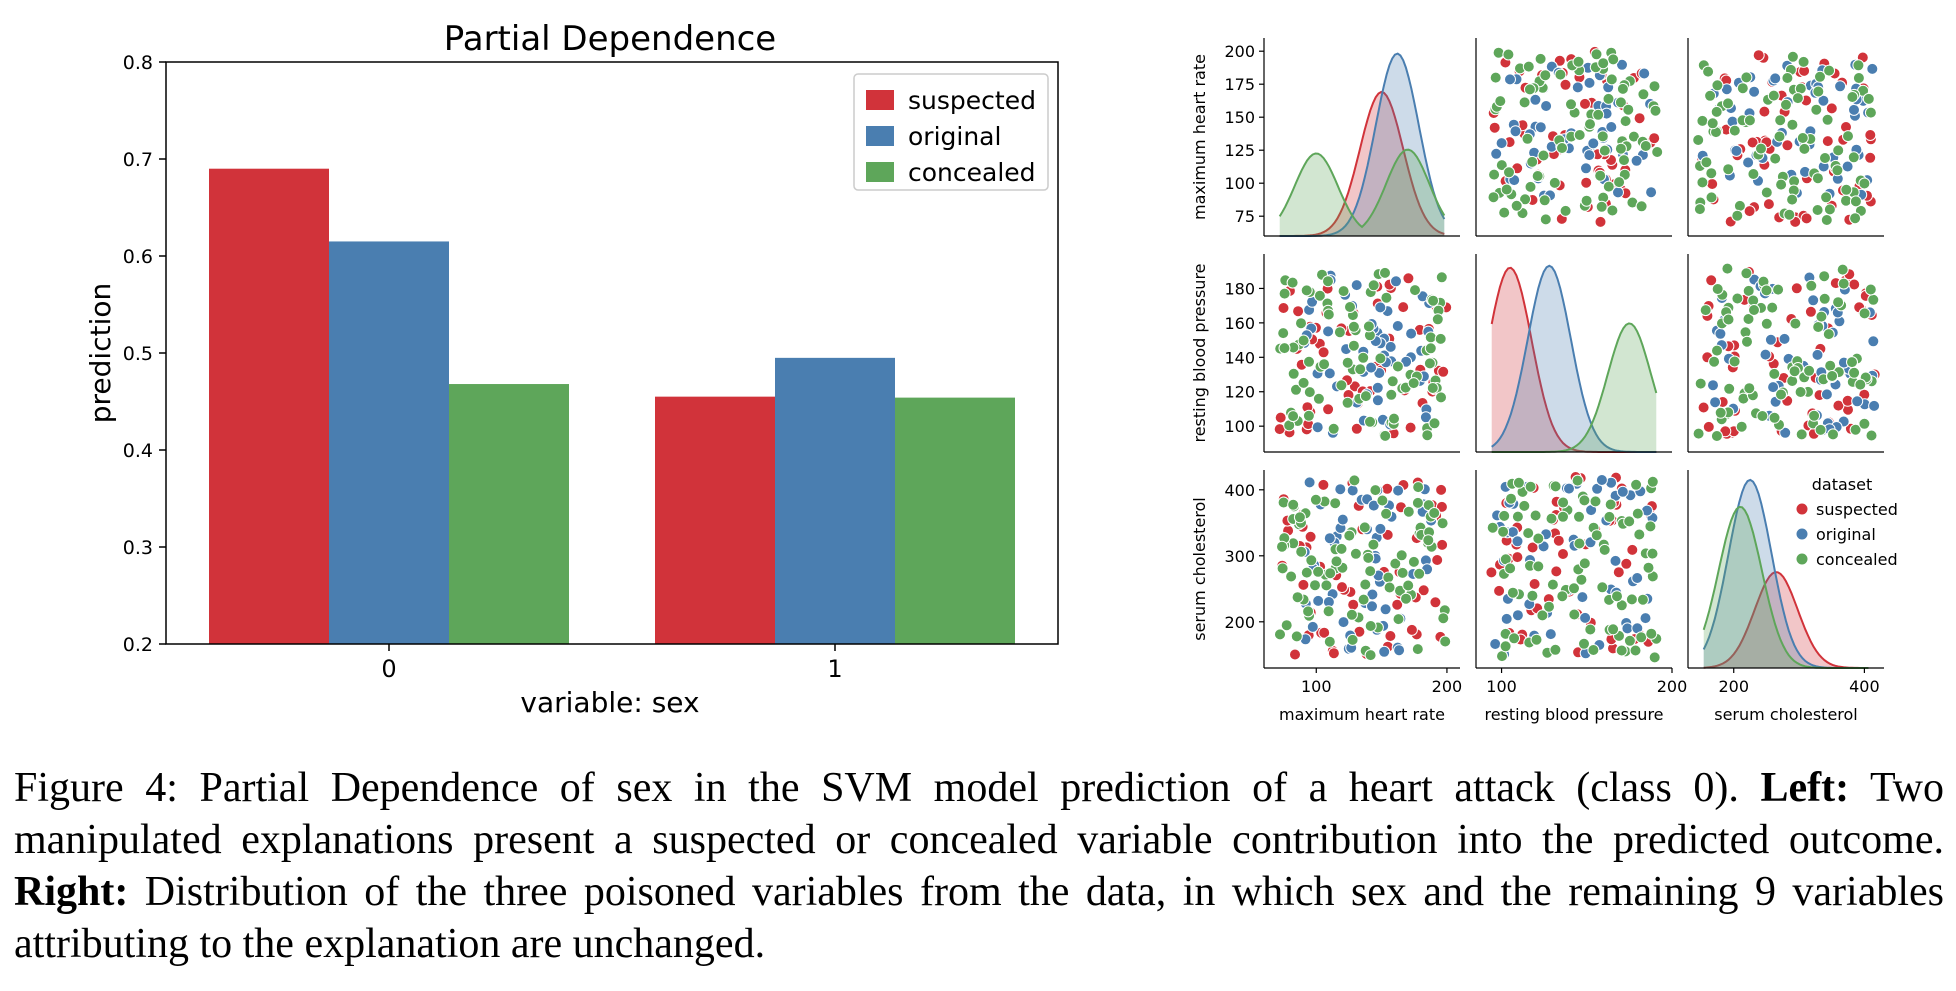 The image size is (1956, 991). Describe the element at coordinates (138, 257) in the screenshot. I see `y-tick-label: 0.6` at that location.